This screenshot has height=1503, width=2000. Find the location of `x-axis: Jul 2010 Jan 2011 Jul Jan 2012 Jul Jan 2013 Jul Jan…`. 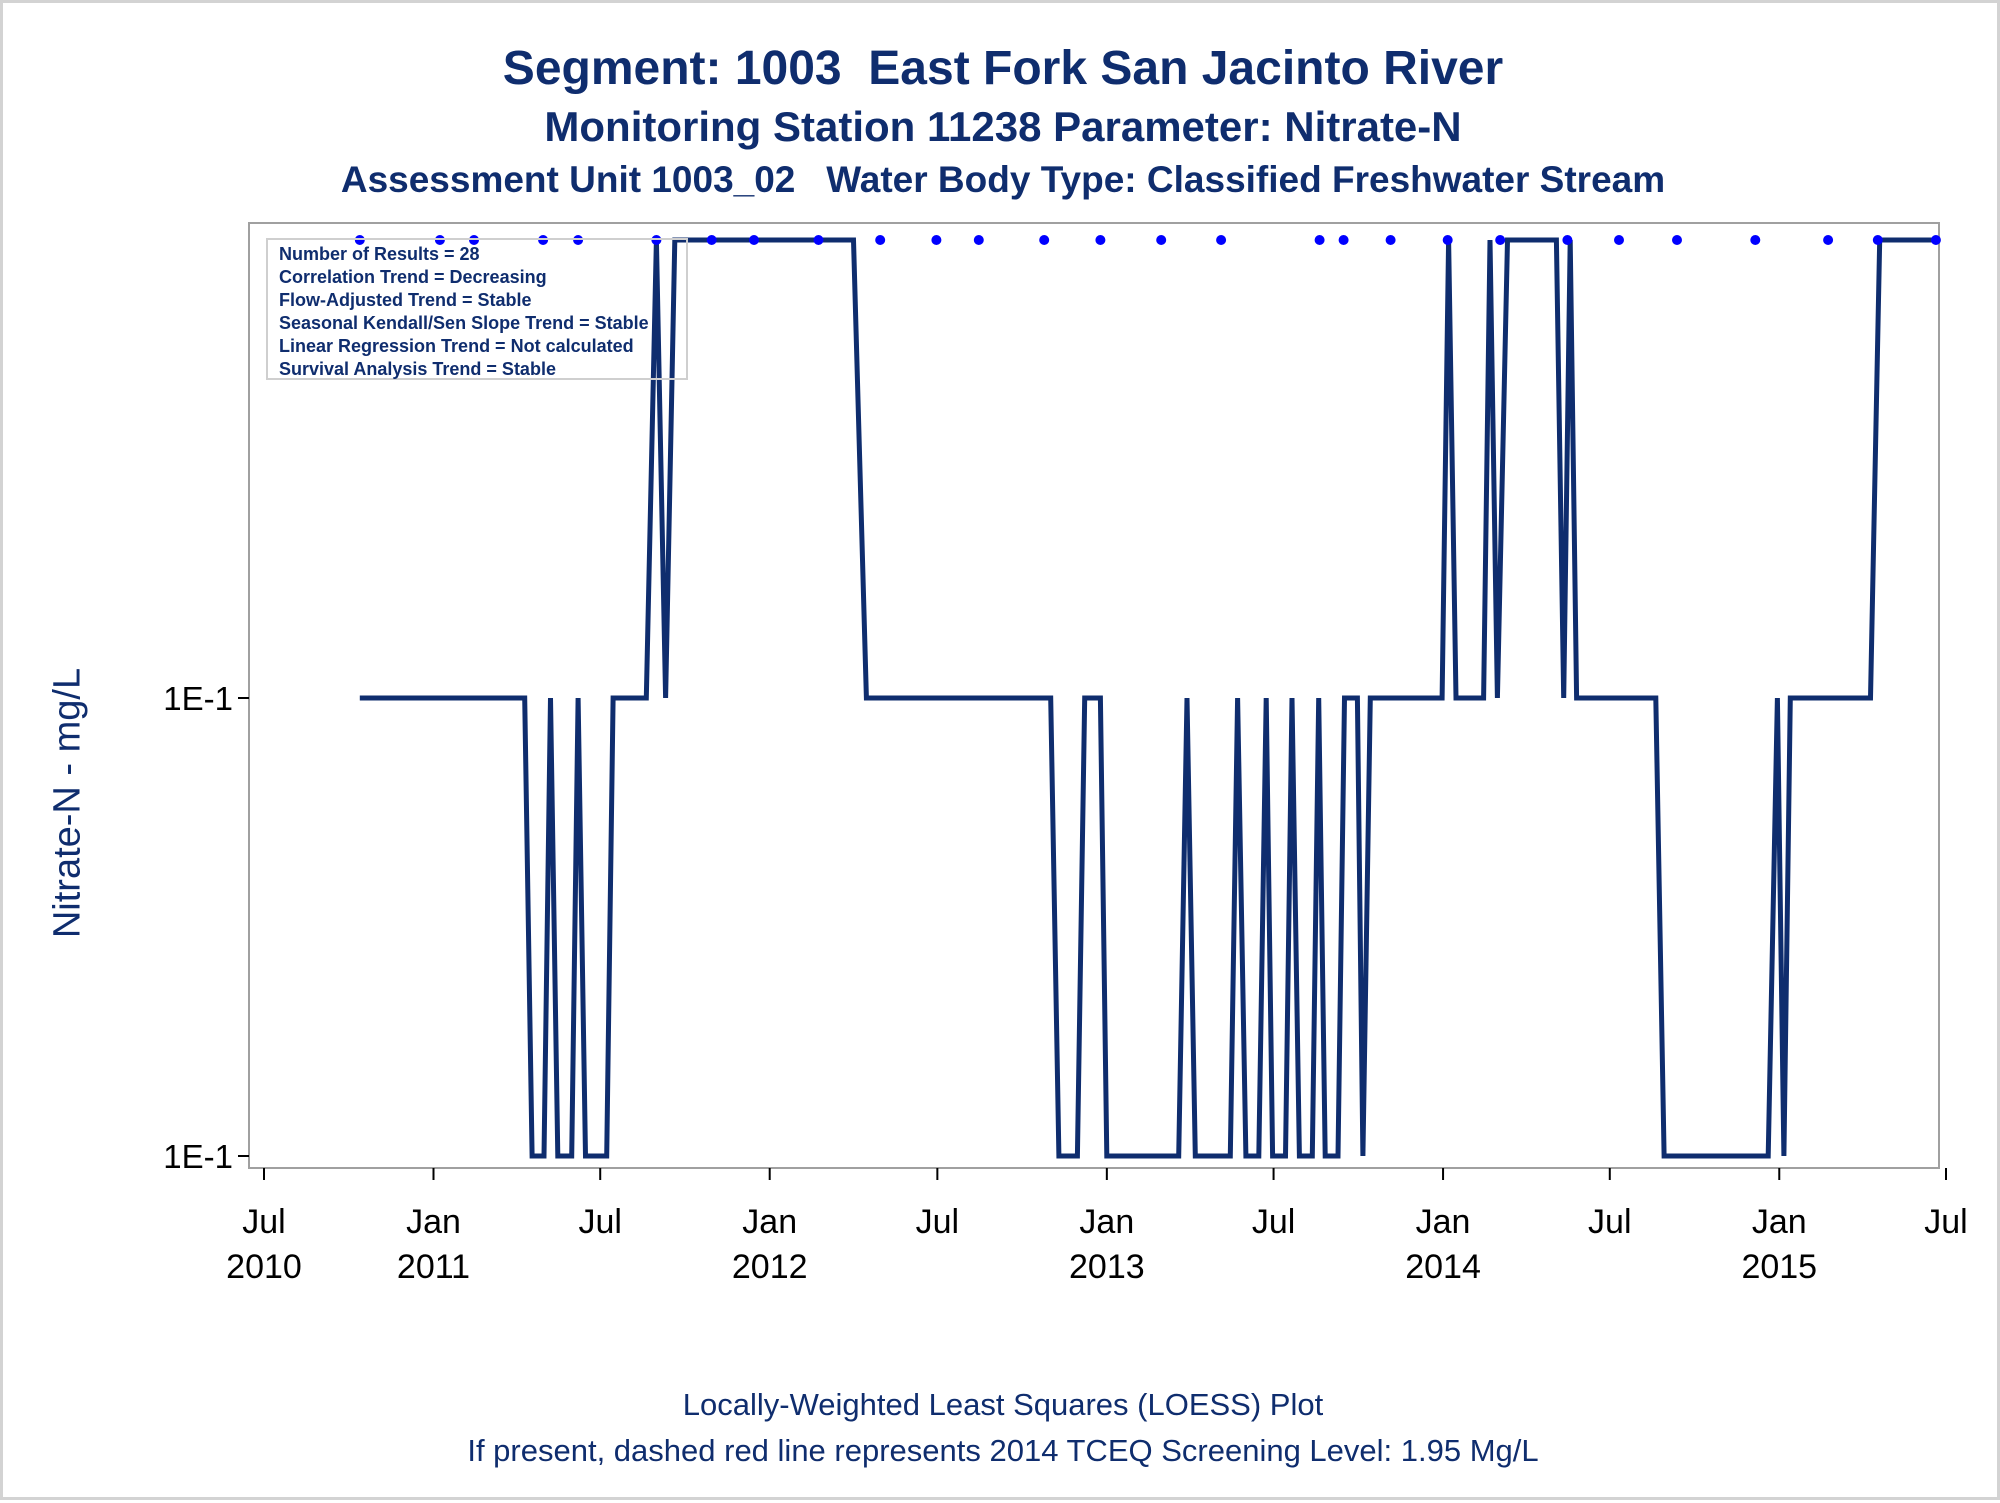

x-axis: Jul 2010 Jan 2011 Jul Jan 2012 Jul Jan 2013 Jul Jan… is located at coordinates (1097, 1227).